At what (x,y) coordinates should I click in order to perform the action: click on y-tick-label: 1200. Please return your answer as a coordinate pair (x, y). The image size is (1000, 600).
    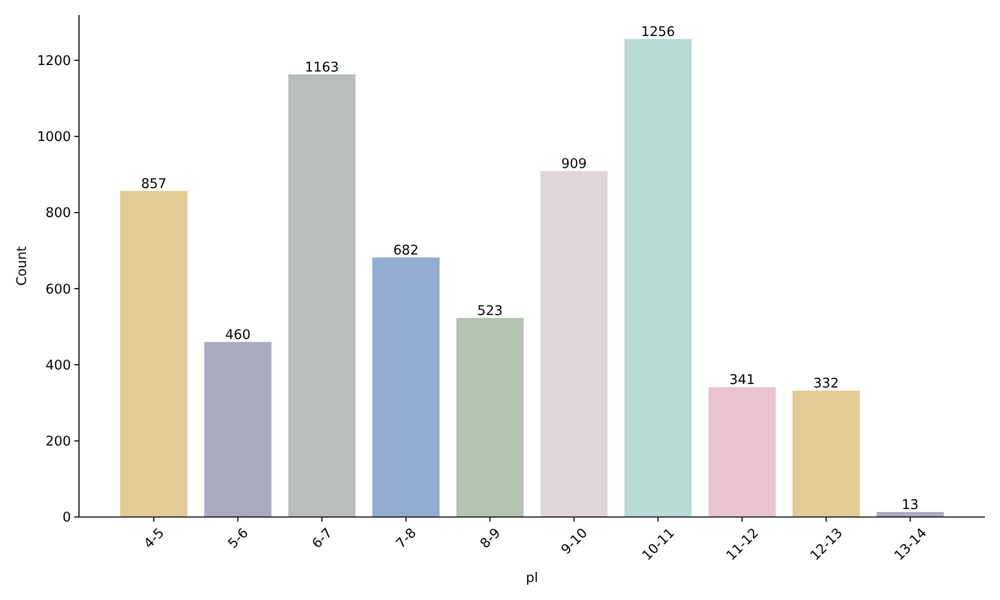
    Looking at the image, I should click on (54, 61).